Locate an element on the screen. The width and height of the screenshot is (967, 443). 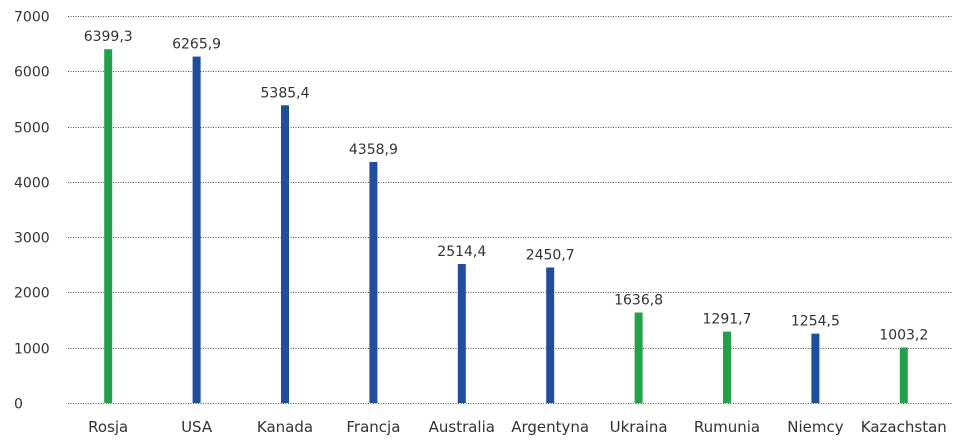
y-tick-label: 1000 is located at coordinates (32, 350).